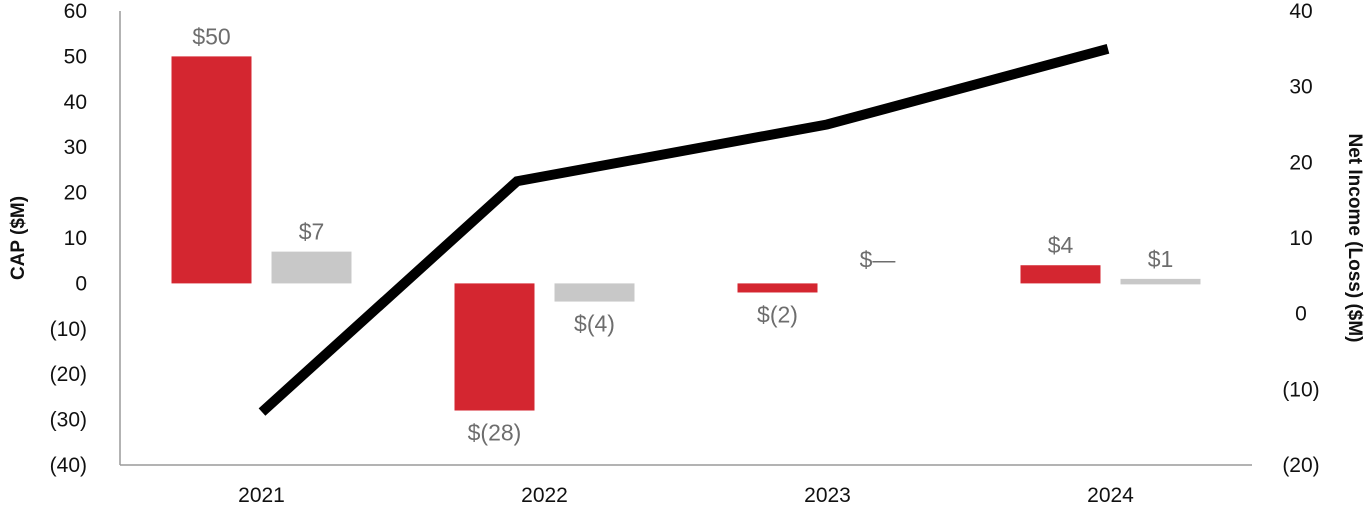 The image size is (1372, 518). What do you see at coordinates (68, 329) in the screenshot?
I see `left-tick-label: (10)` at bounding box center [68, 329].